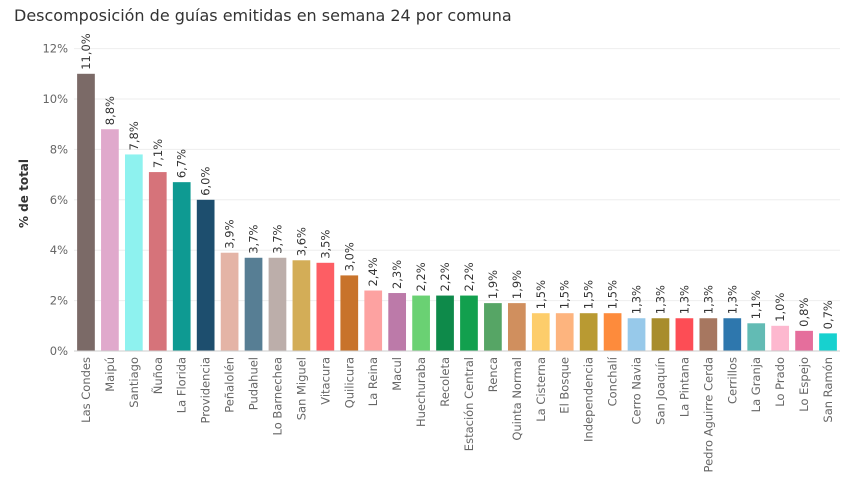 The height and width of the screenshot is (489, 850). Describe the element at coordinates (301, 241) in the screenshot. I see `data-label: 3,6%` at that location.